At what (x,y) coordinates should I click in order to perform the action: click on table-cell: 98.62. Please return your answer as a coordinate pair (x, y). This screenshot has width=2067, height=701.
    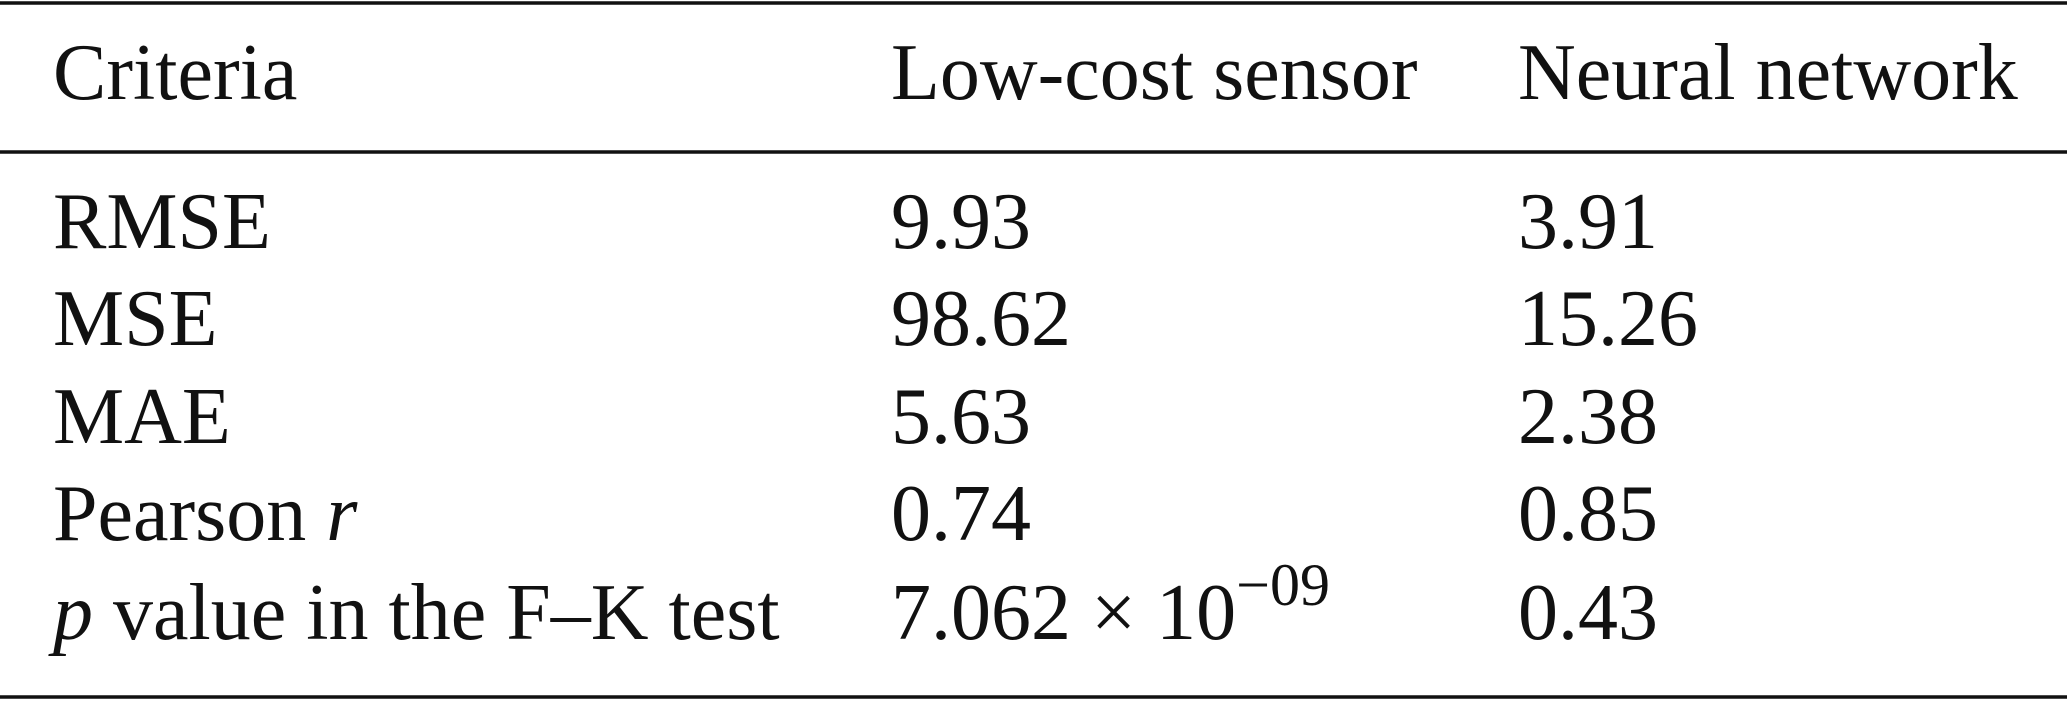
    Looking at the image, I should click on (981, 319).